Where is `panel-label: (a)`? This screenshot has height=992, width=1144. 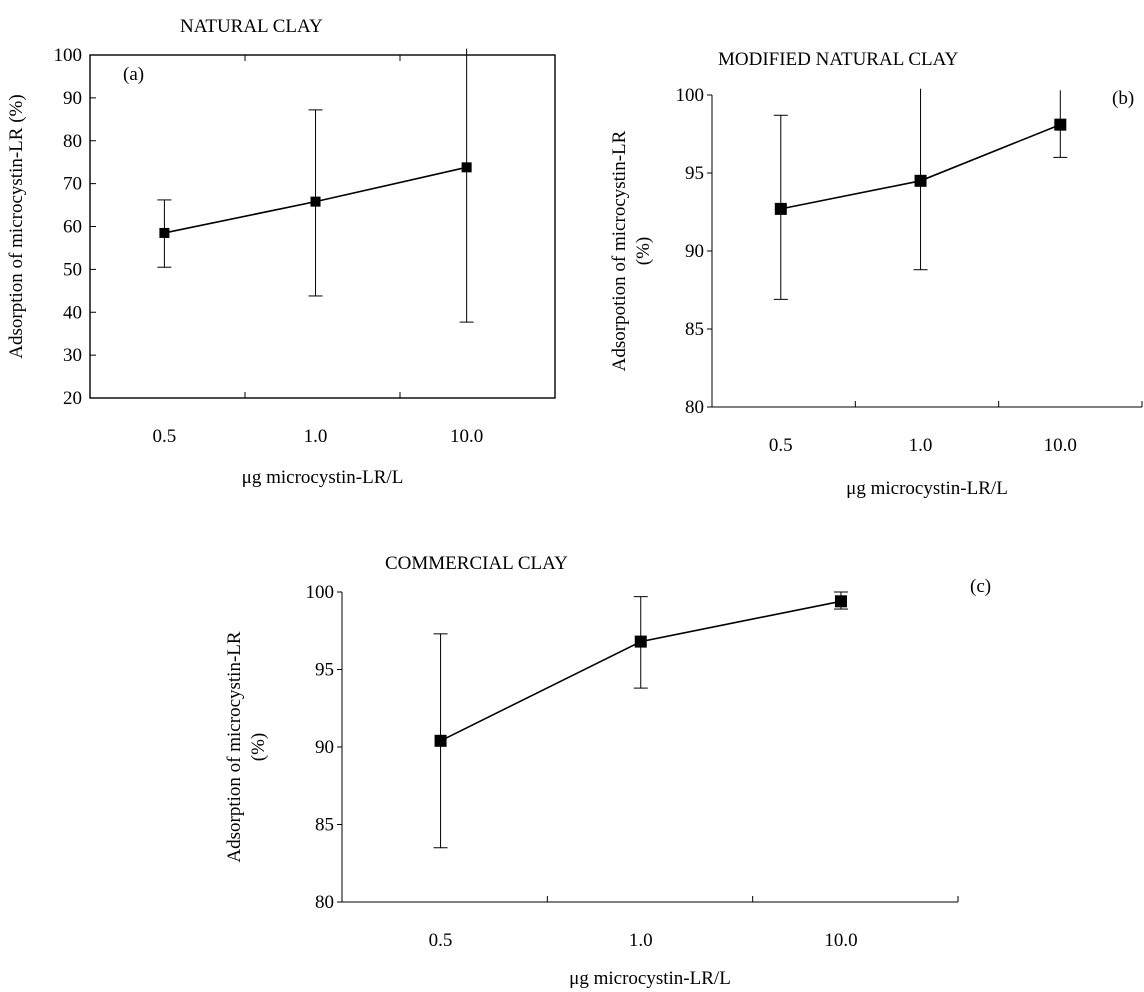 panel-label: (a) is located at coordinates (133, 74).